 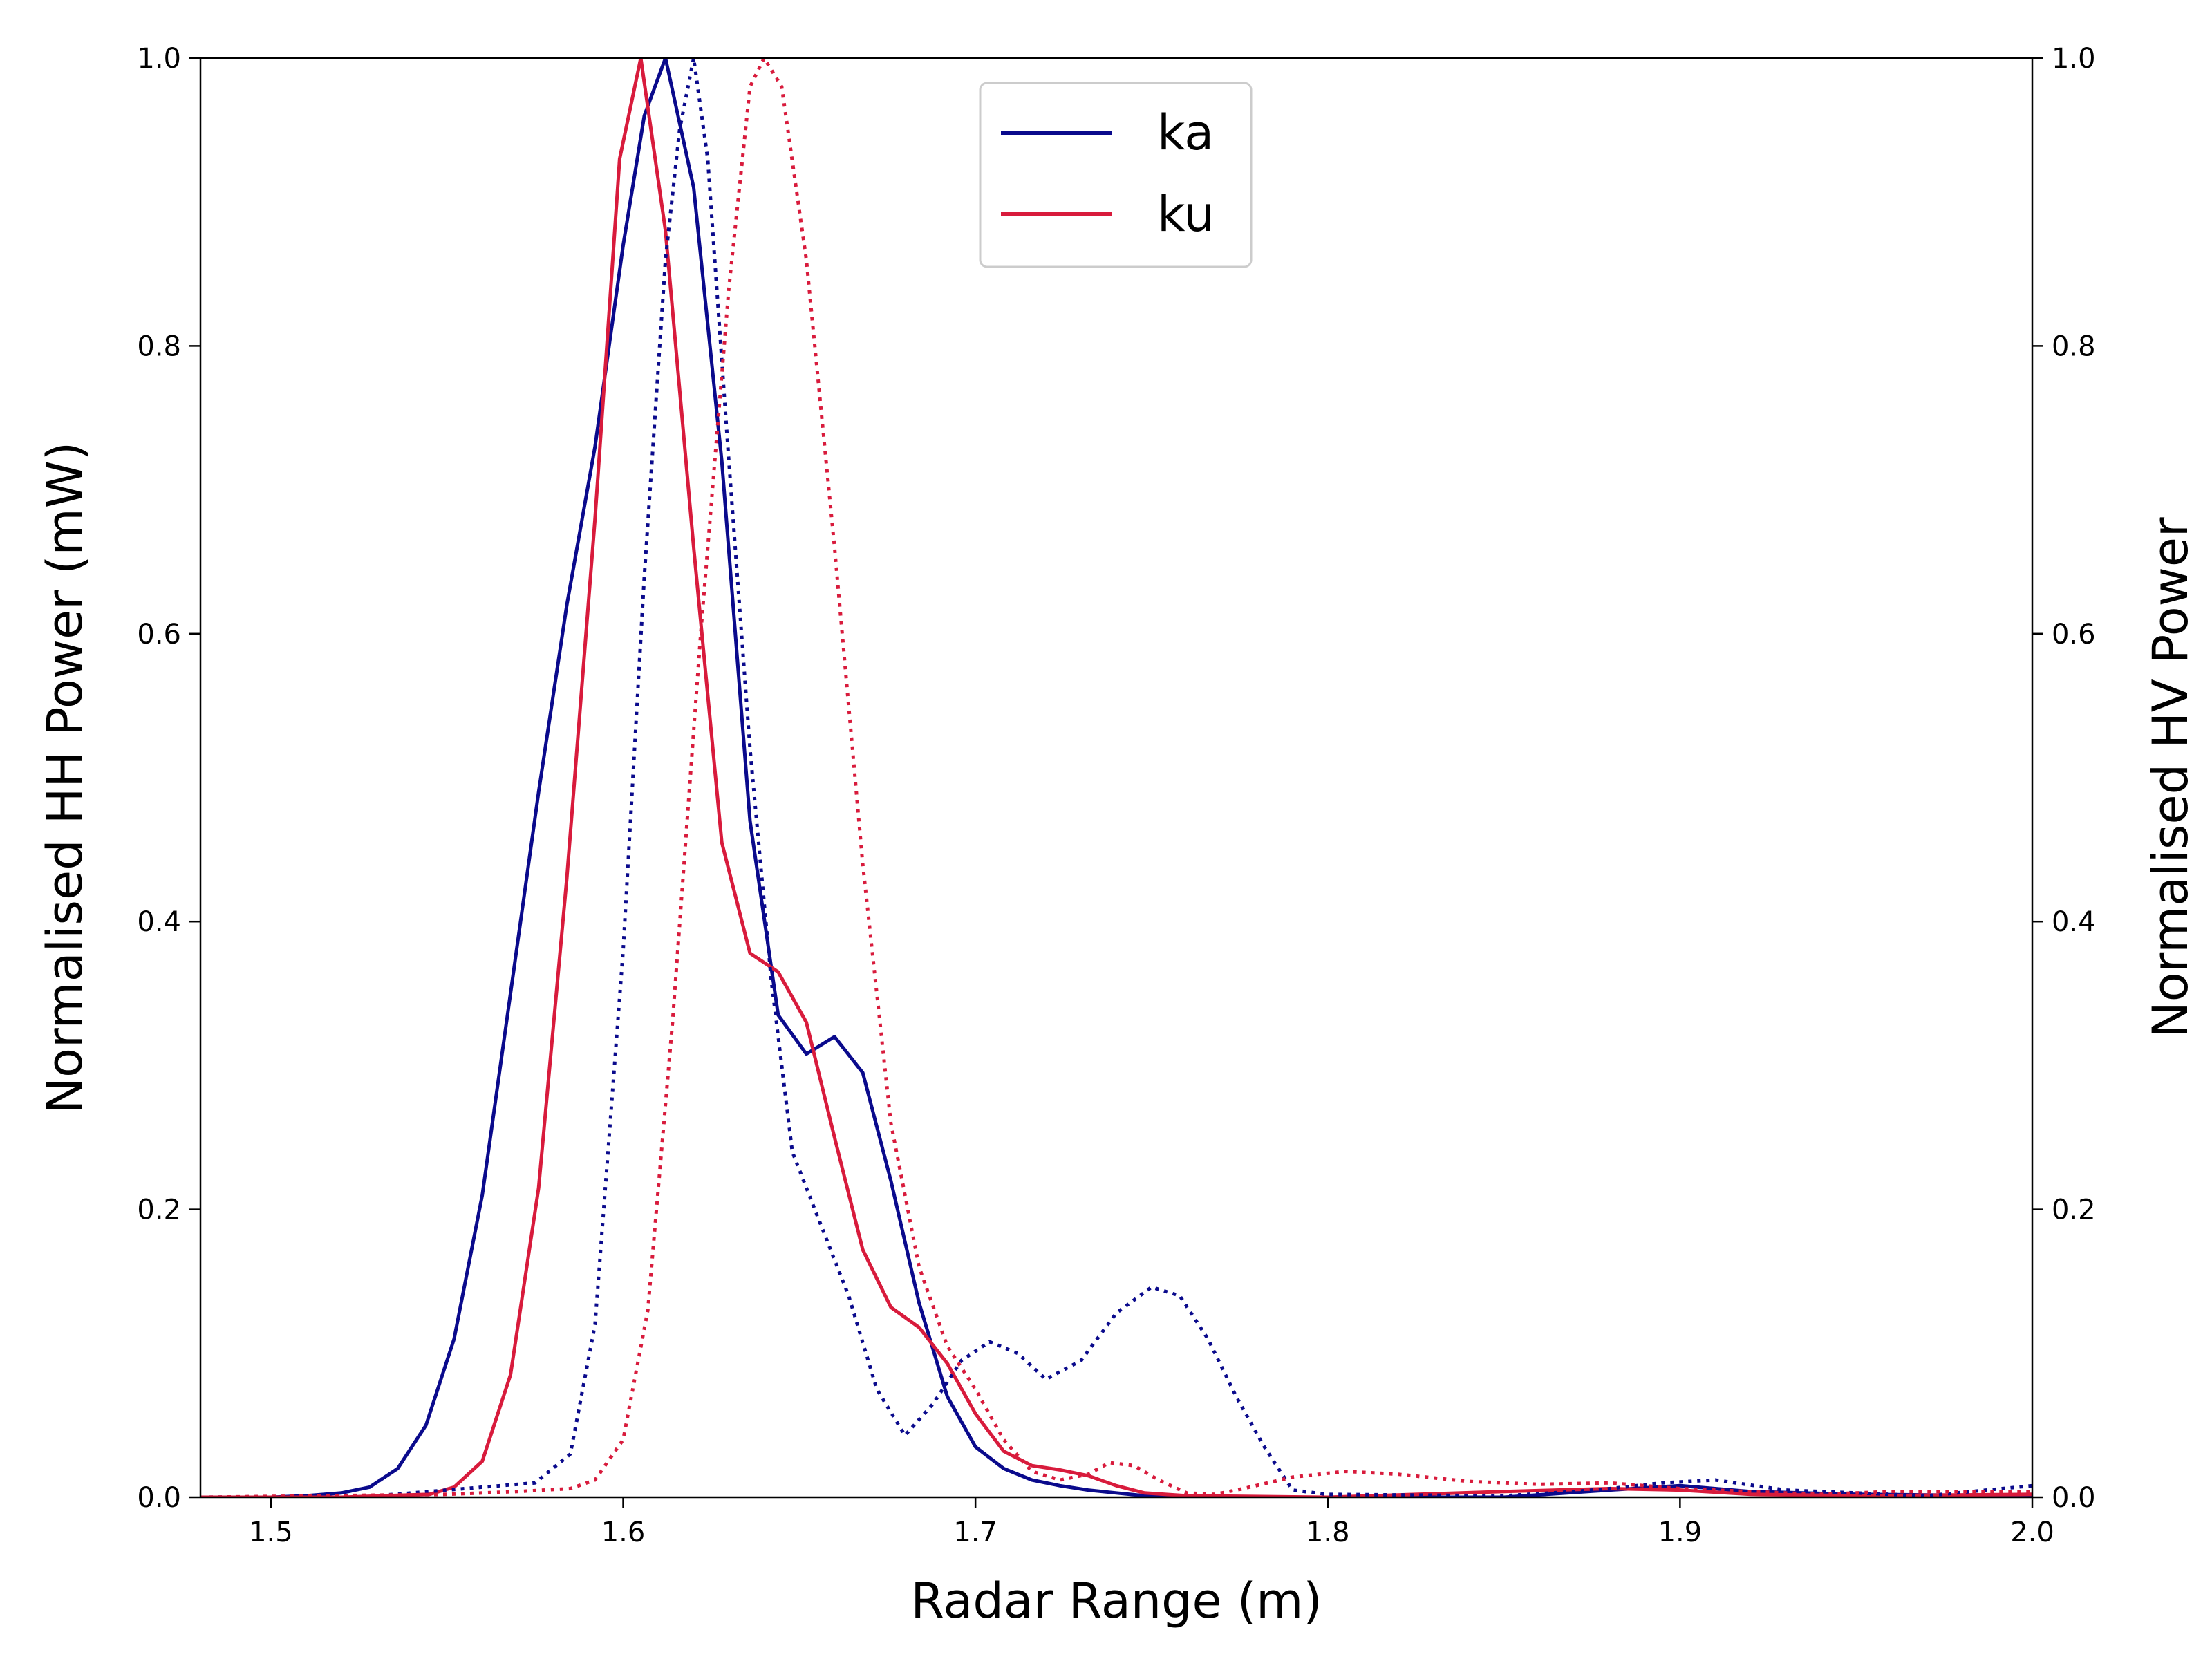 I want to click on y-tick-label-right: 0.6, so click(x=2074, y=634).